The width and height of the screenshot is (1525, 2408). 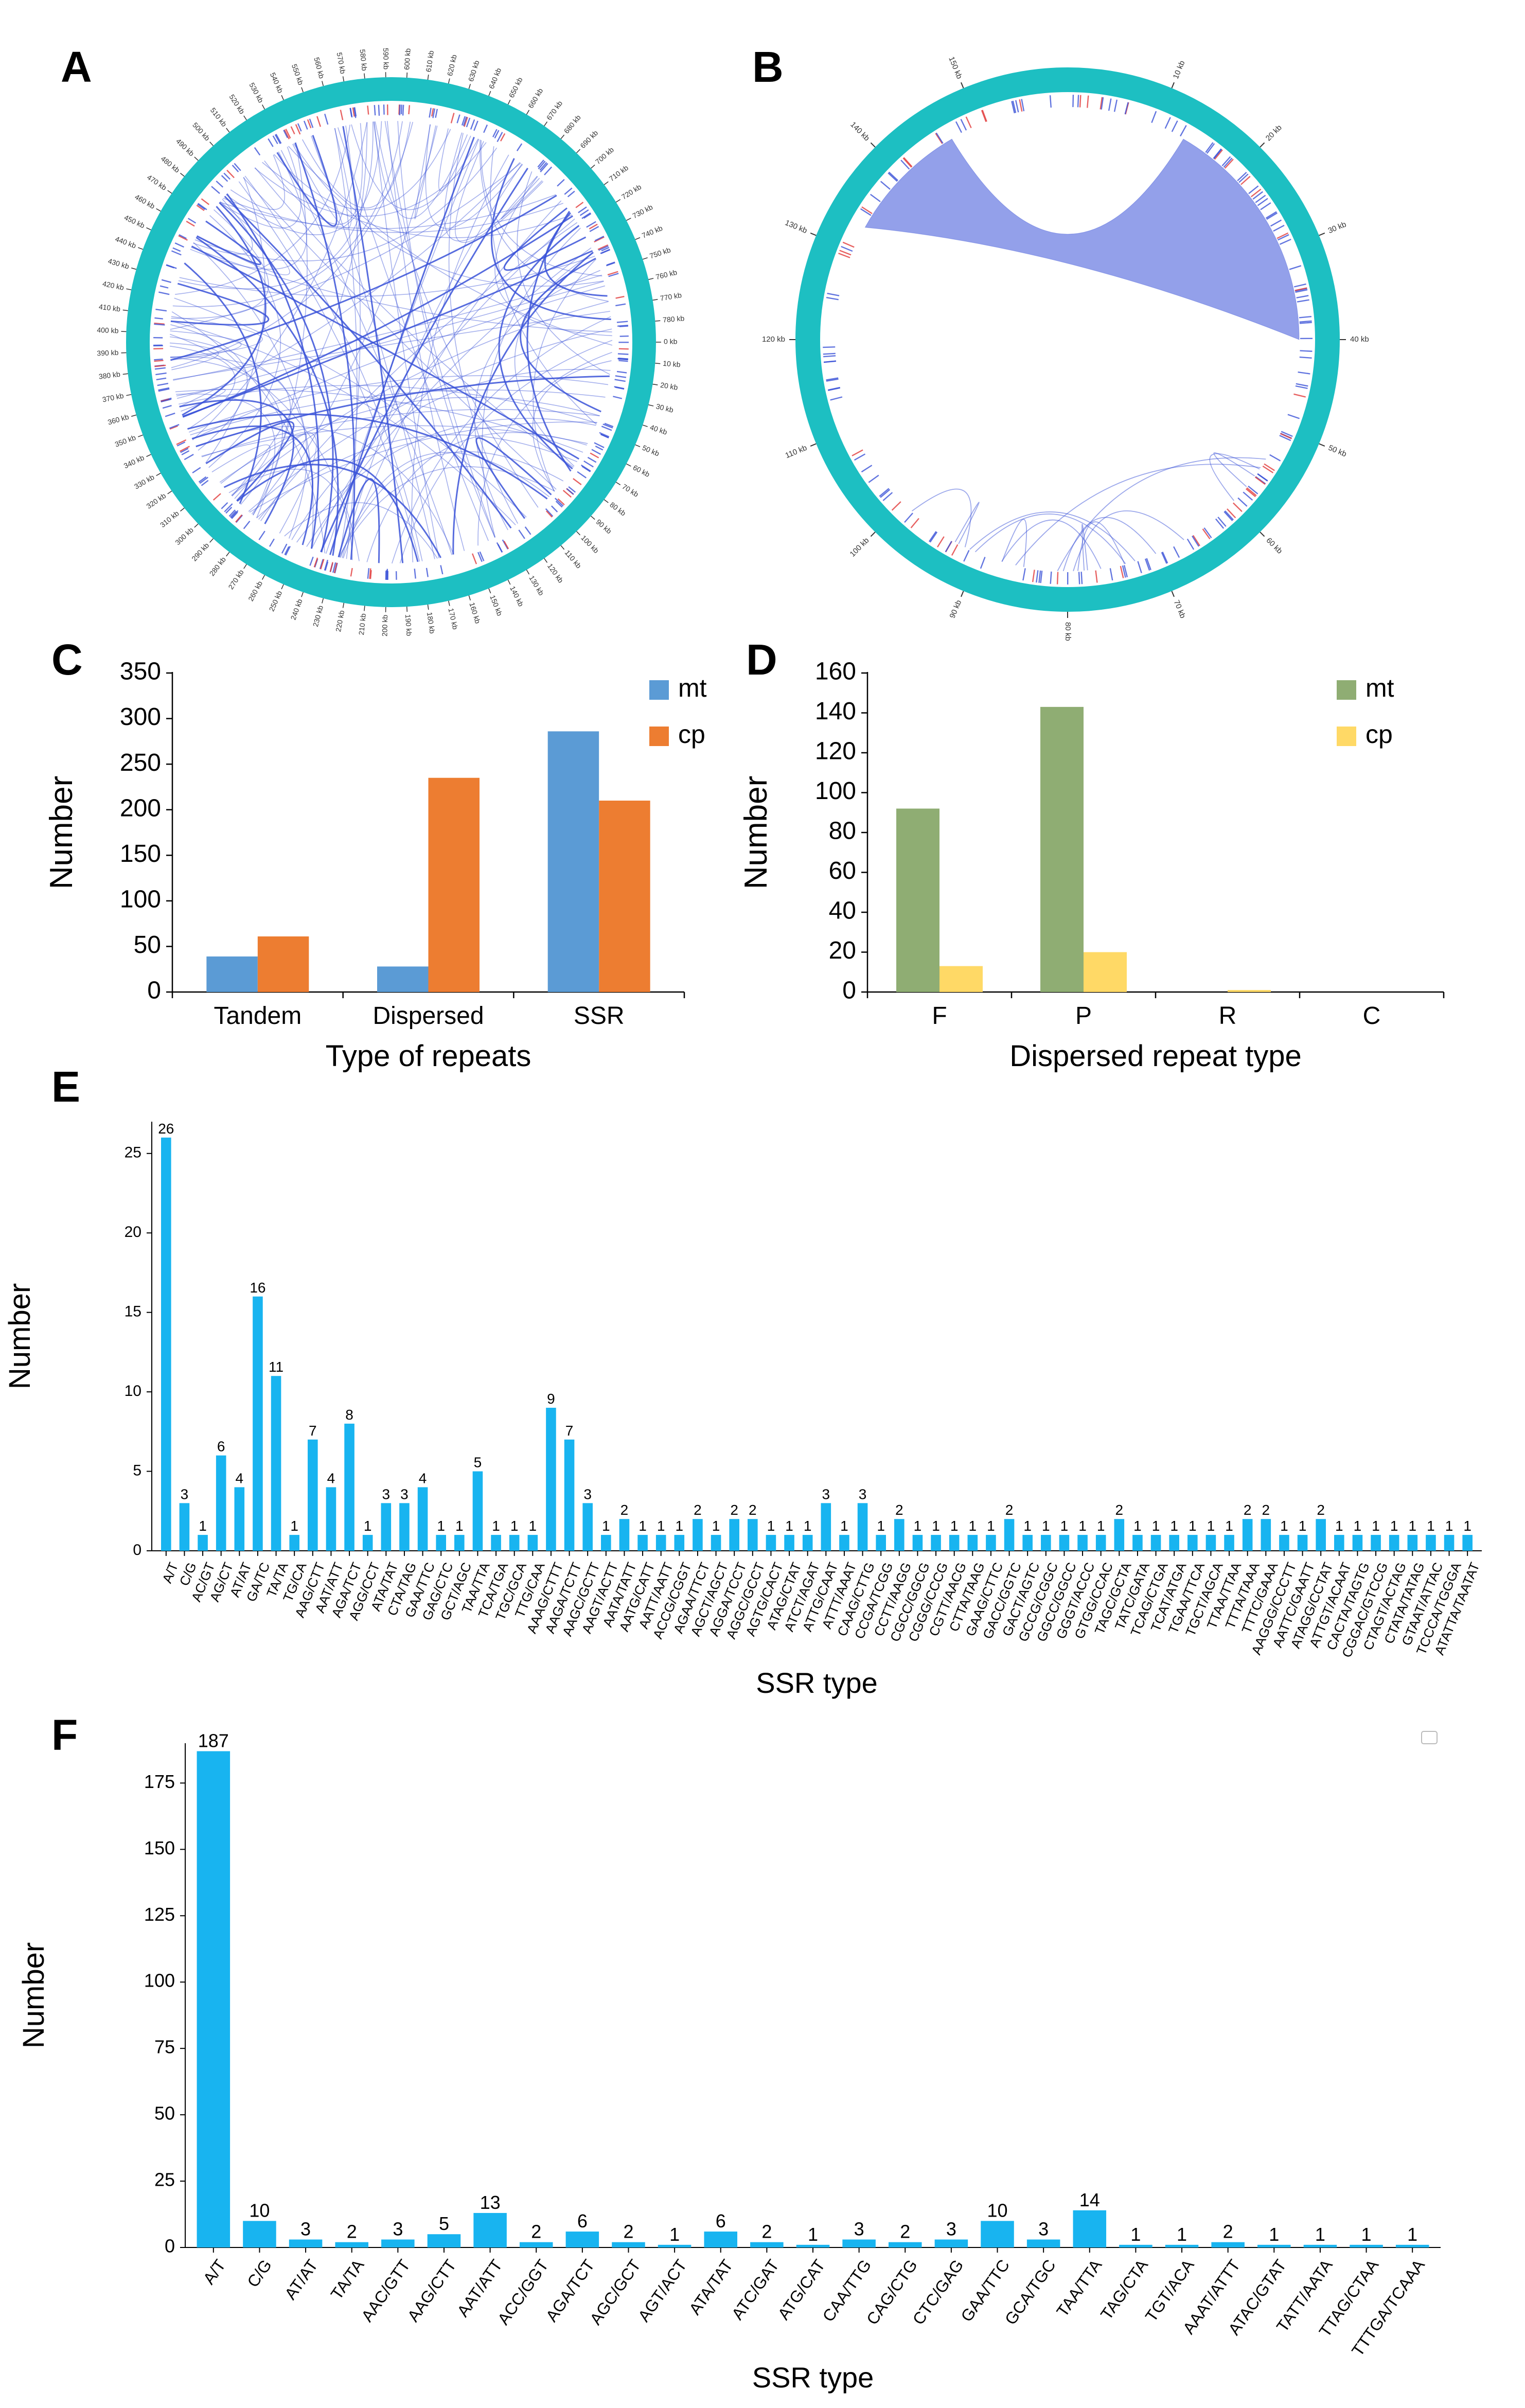 I want to click on scale-label: 70 kb, so click(x=630, y=490).